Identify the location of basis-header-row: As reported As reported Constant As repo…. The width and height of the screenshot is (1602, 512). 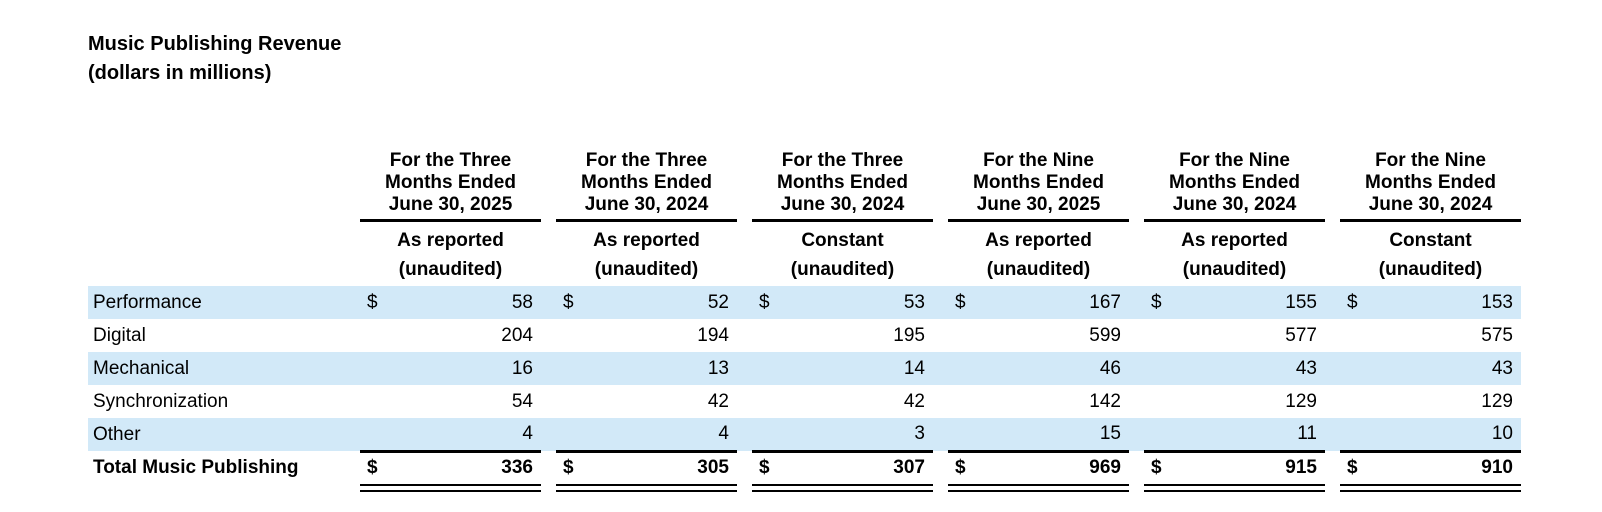
(804, 236).